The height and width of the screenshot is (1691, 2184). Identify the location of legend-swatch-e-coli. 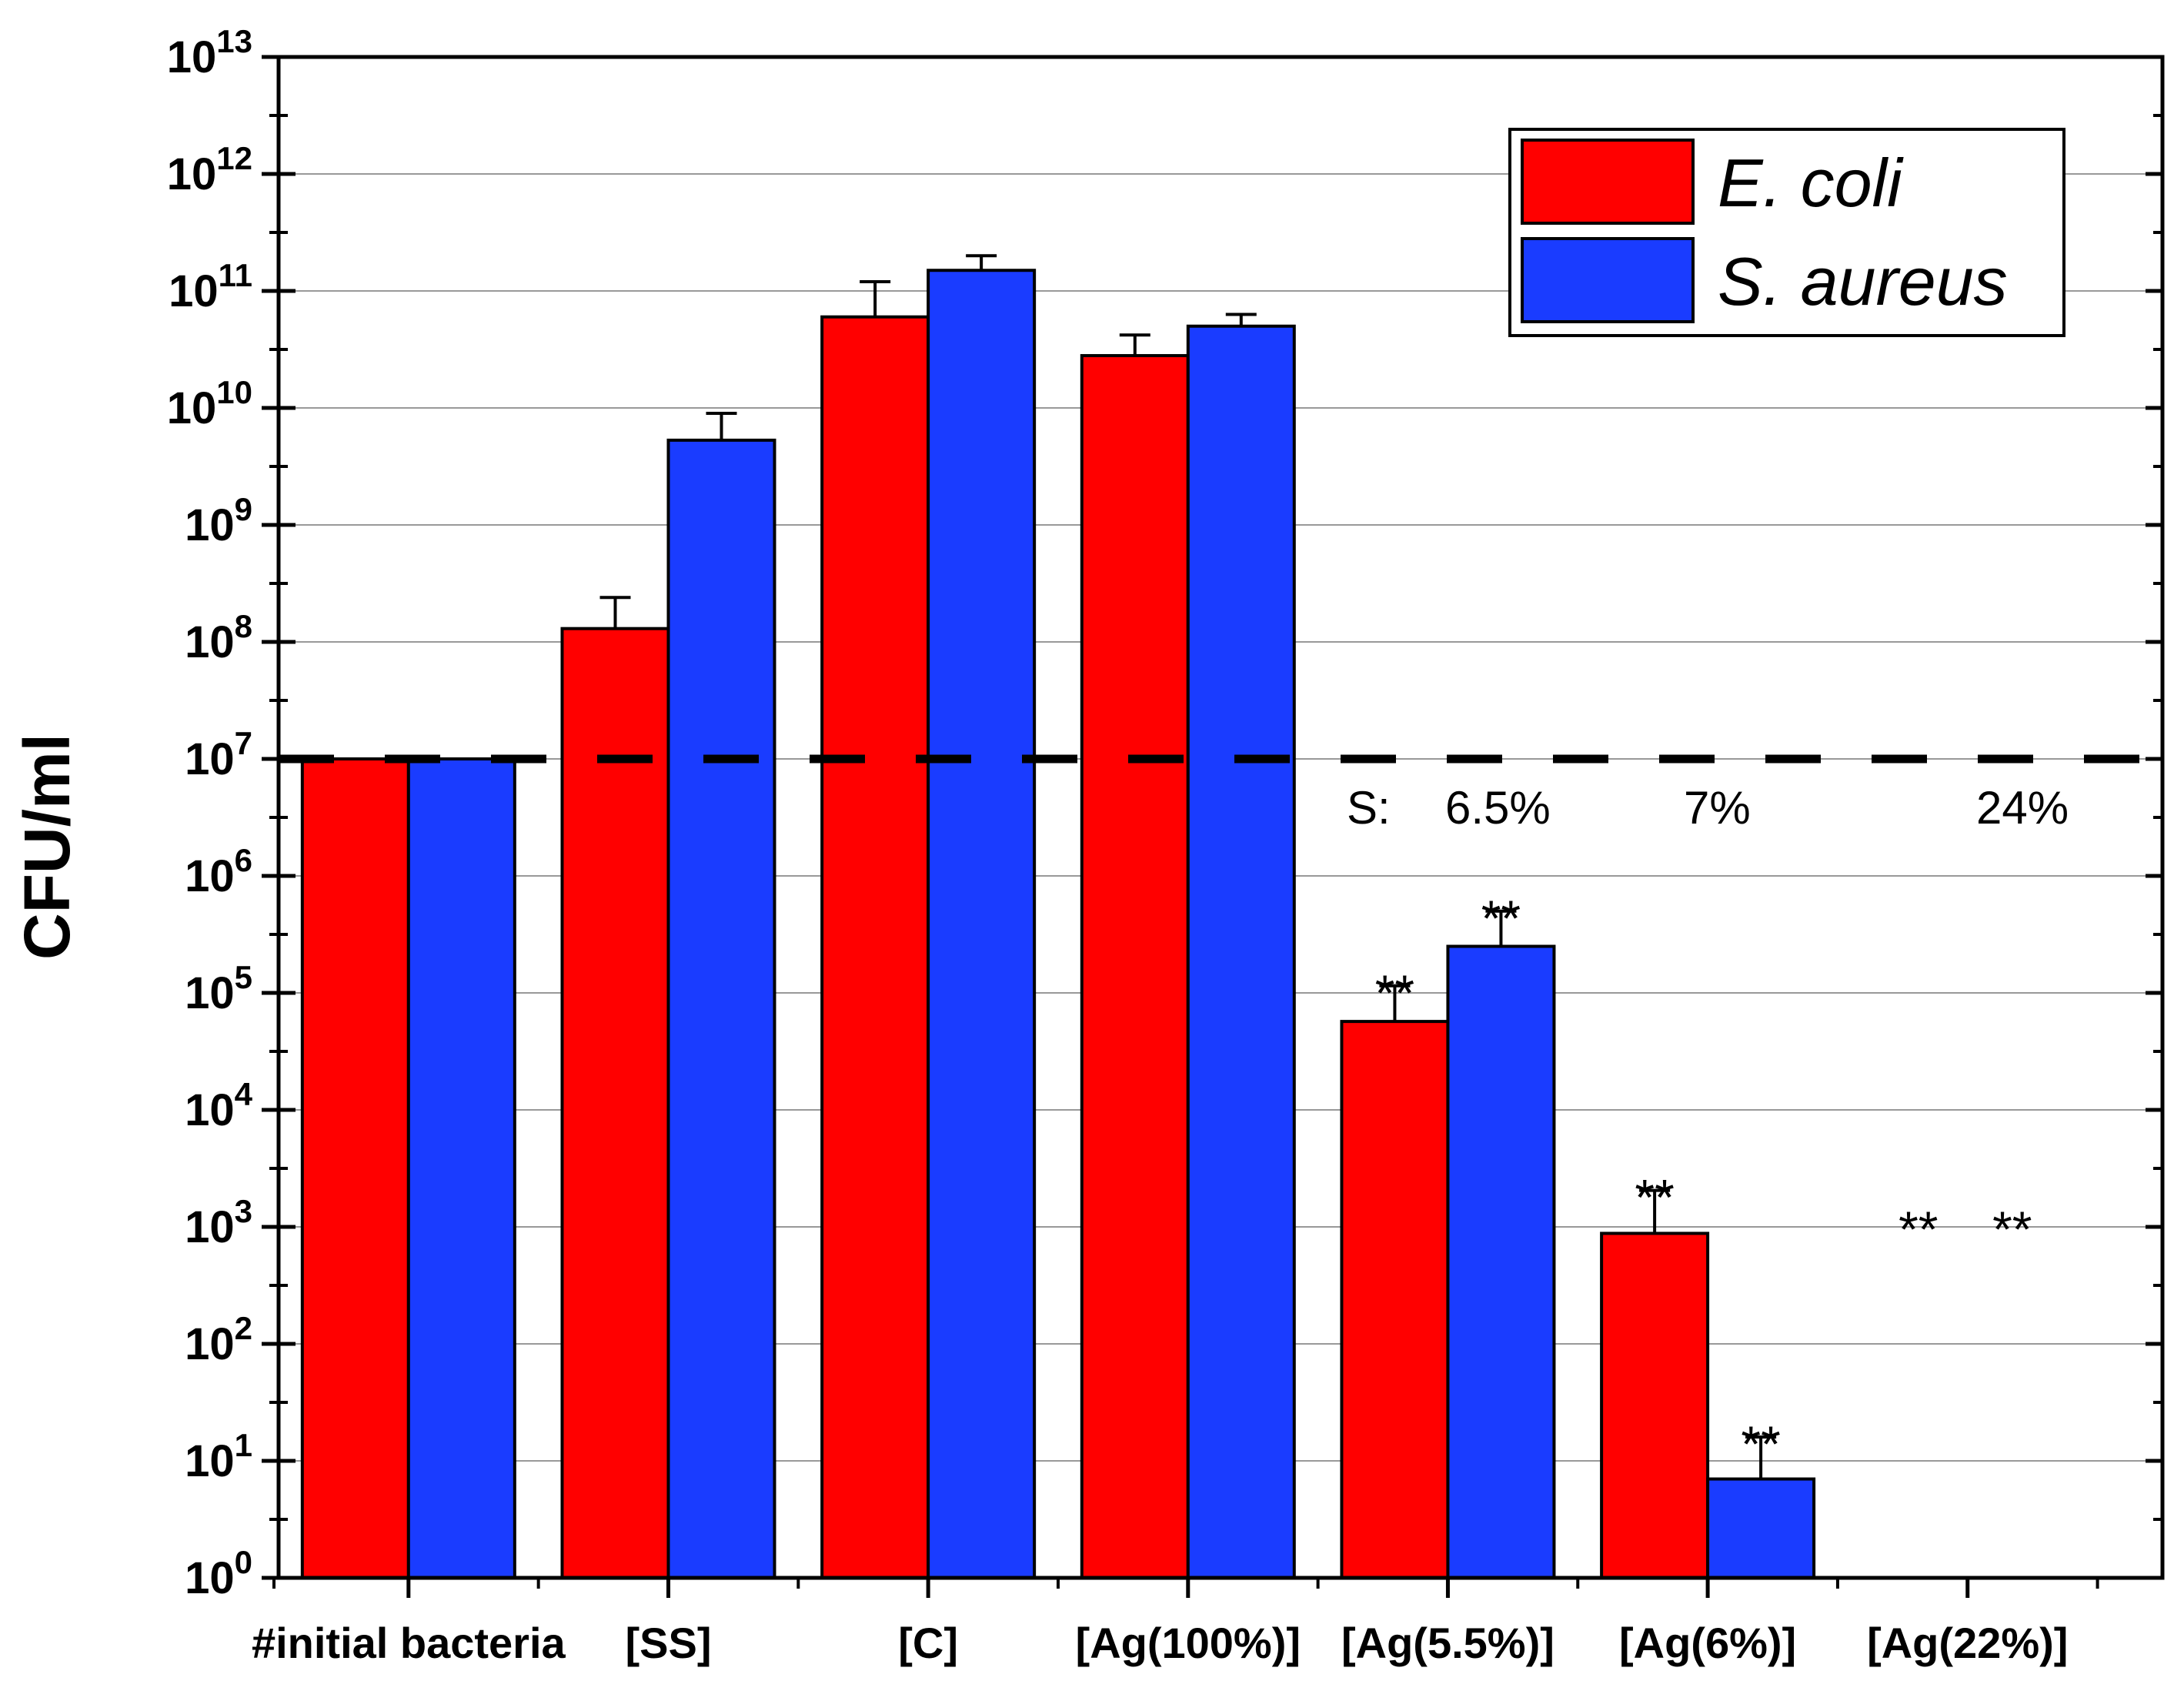
(1608, 182).